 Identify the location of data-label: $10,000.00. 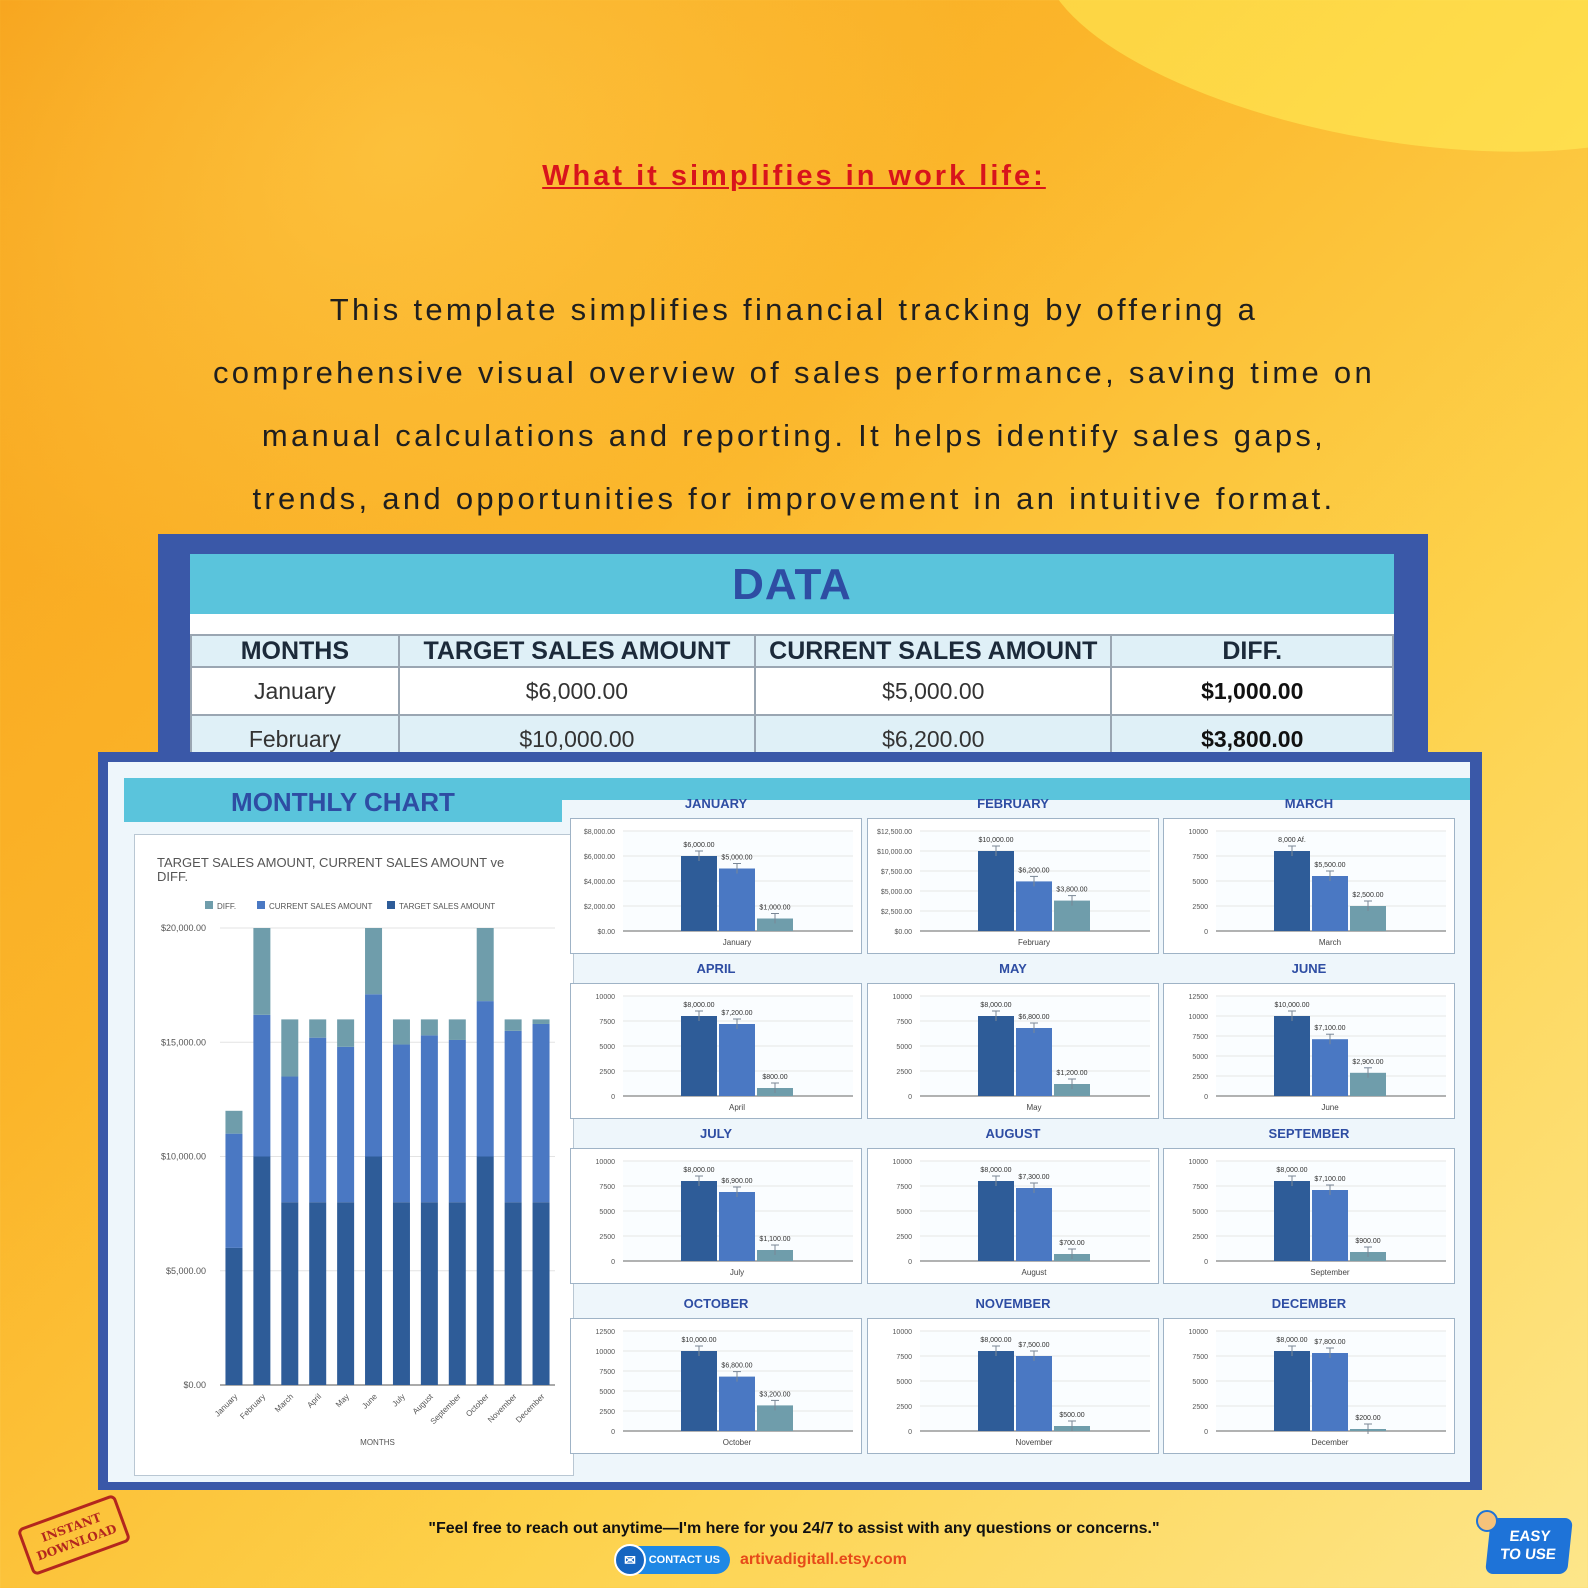
(1291, 1005).